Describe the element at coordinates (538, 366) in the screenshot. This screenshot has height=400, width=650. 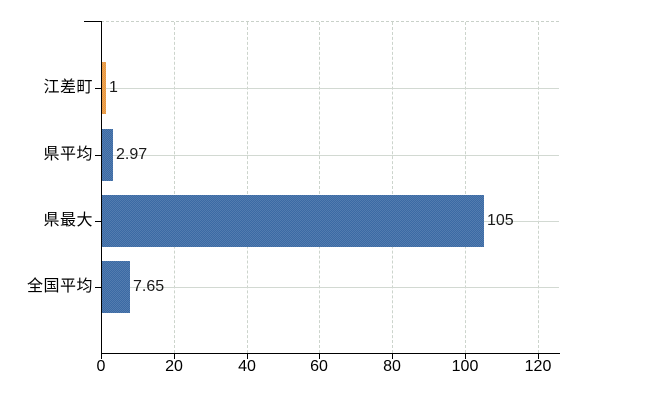
I see `x-tick-label: 120` at that location.